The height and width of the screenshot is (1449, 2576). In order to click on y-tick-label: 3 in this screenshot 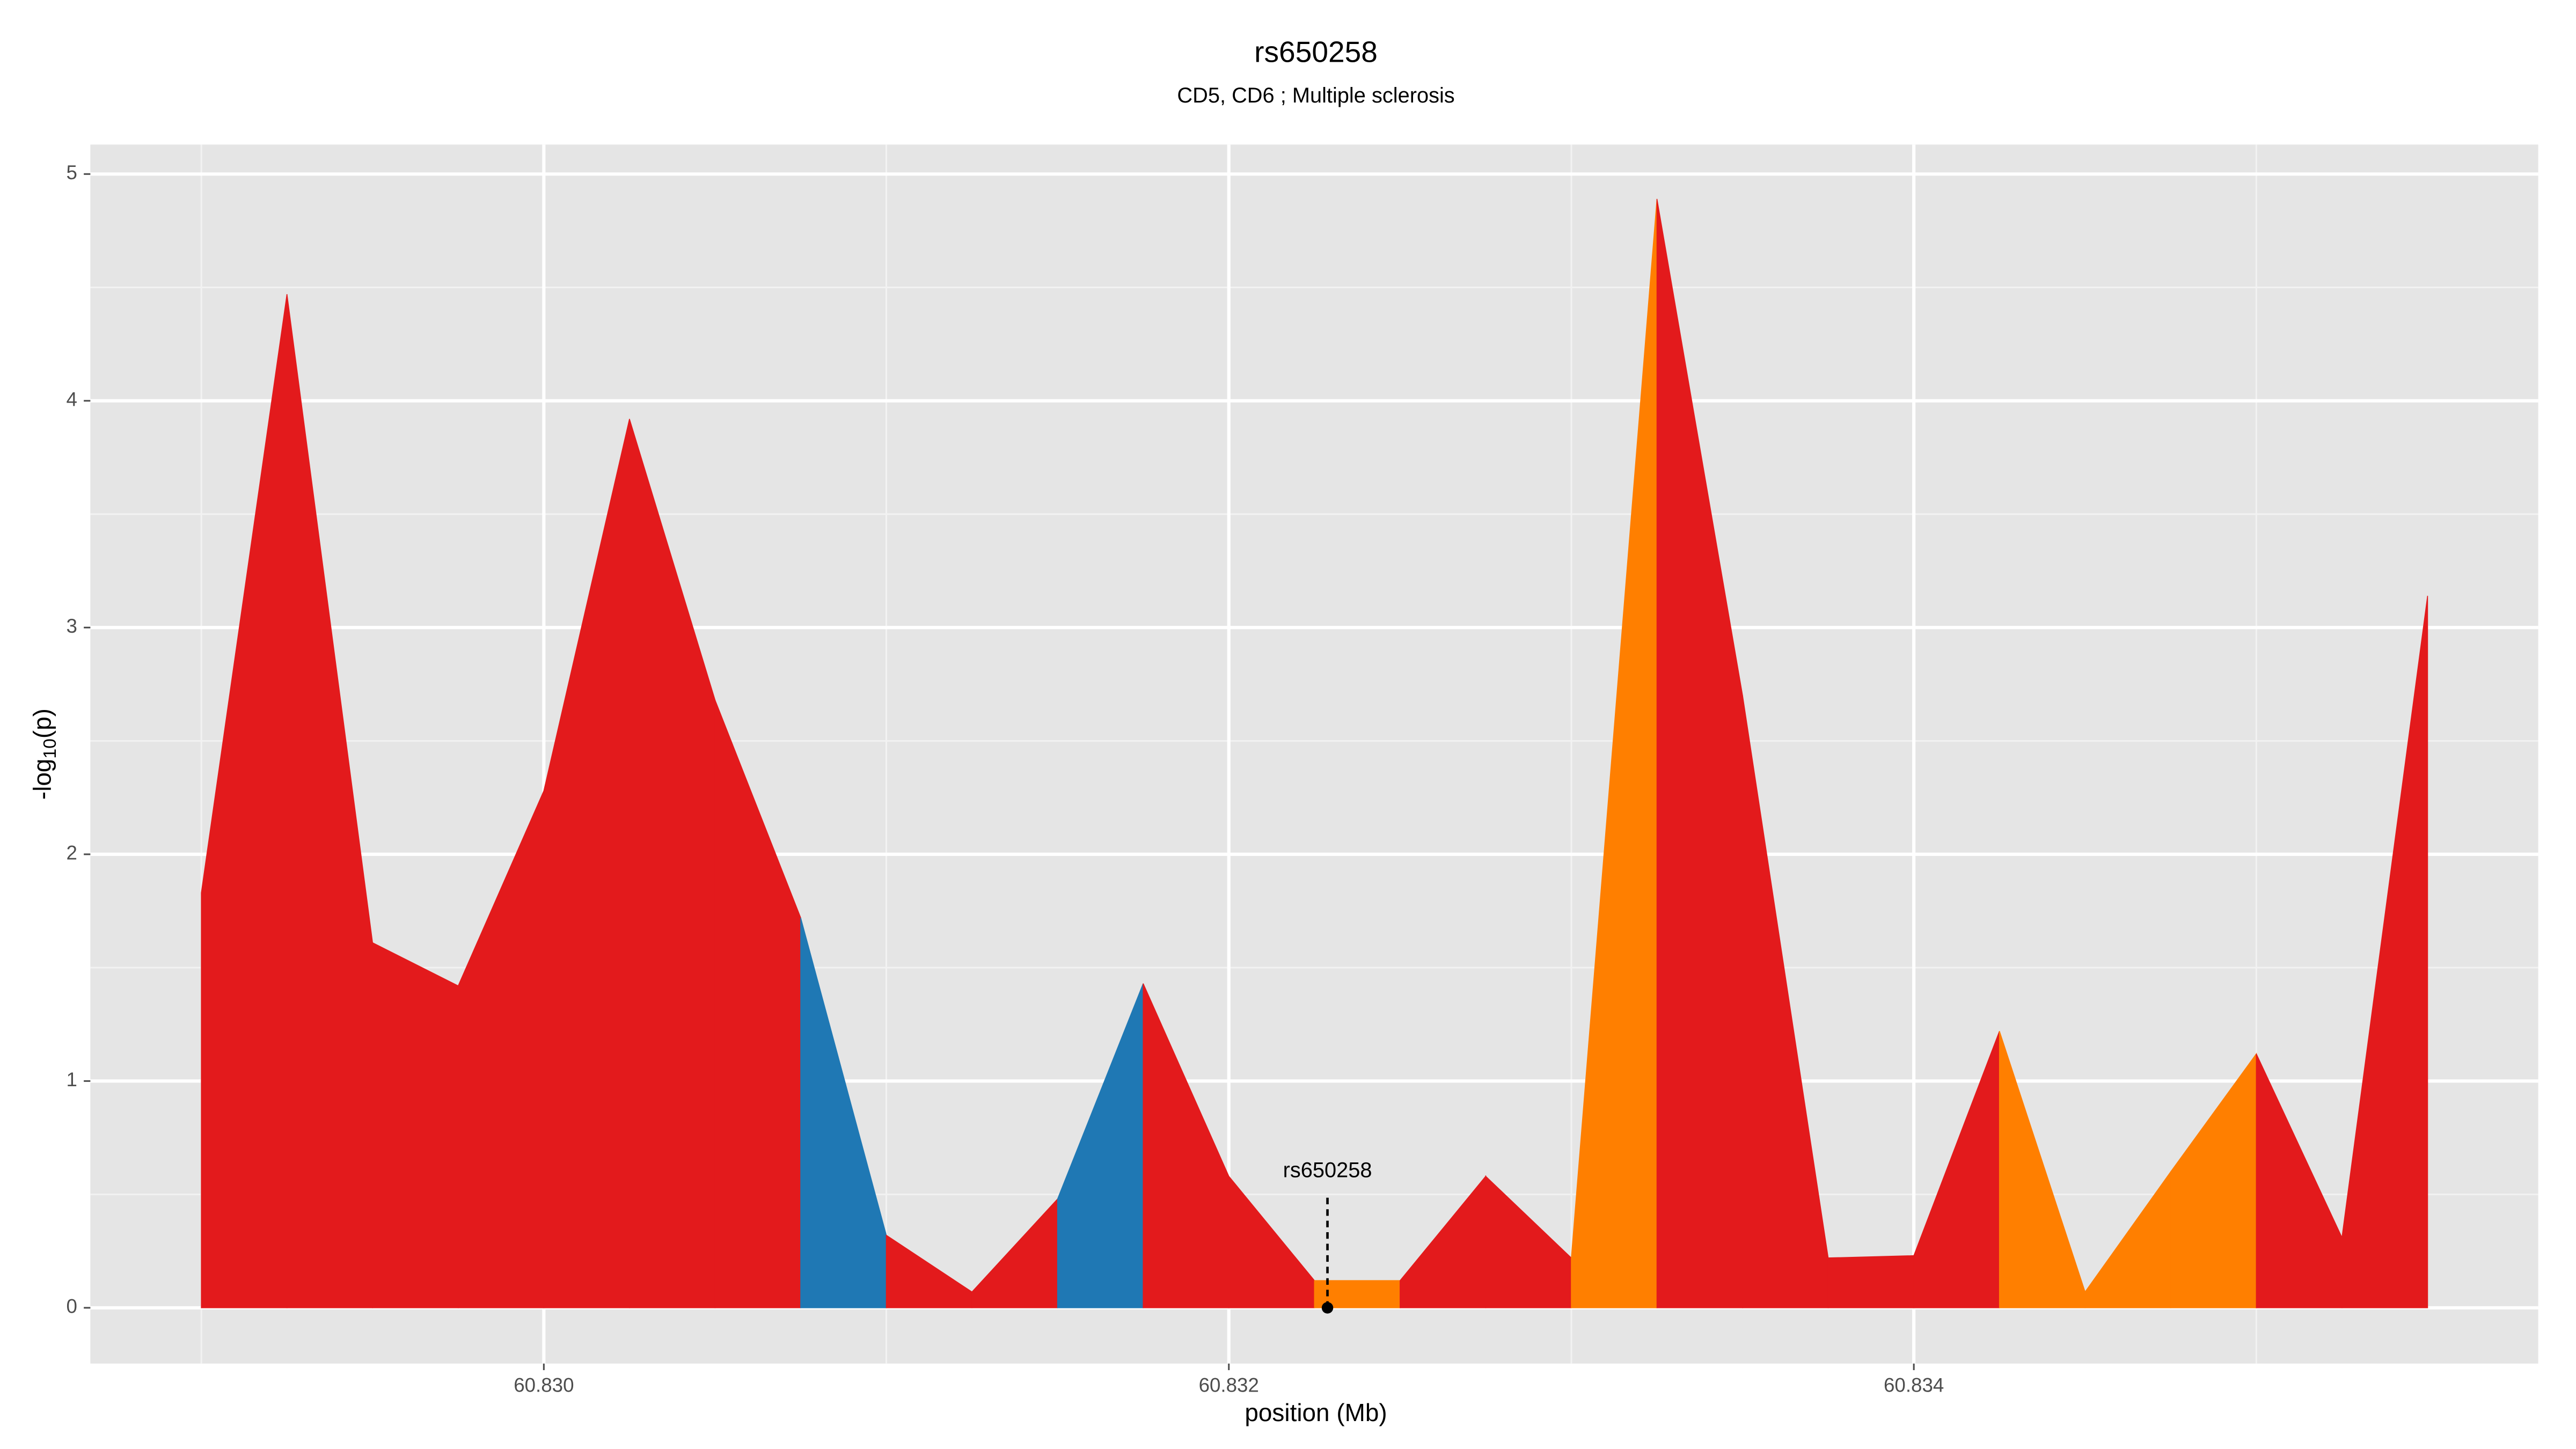, I will do `click(71, 626)`.